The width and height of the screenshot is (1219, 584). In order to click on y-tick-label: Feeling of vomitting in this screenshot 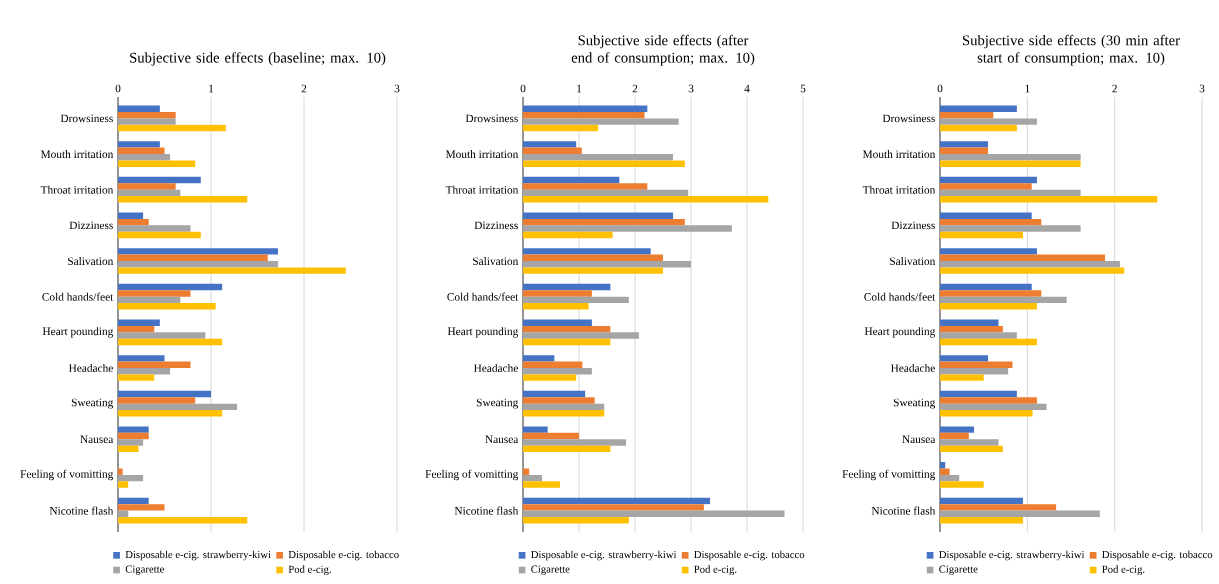, I will do `click(67, 475)`.